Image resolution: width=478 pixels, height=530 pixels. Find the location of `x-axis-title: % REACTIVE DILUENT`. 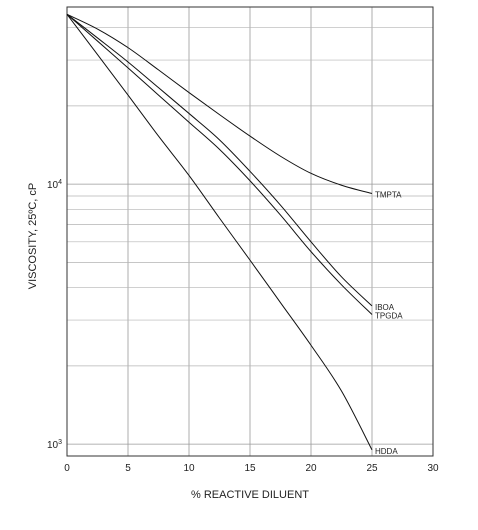

x-axis-title: % REACTIVE DILUENT is located at coordinates (250, 495).